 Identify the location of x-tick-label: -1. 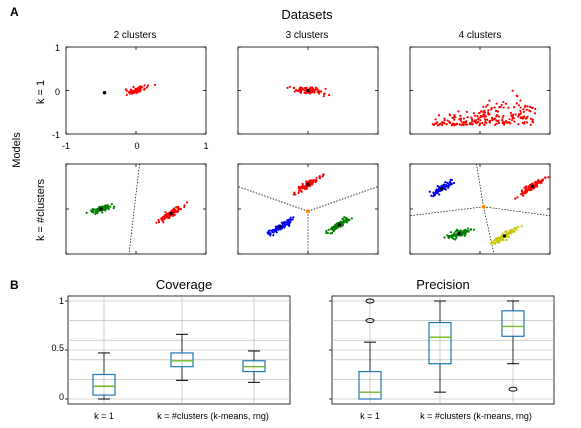
(66, 146).